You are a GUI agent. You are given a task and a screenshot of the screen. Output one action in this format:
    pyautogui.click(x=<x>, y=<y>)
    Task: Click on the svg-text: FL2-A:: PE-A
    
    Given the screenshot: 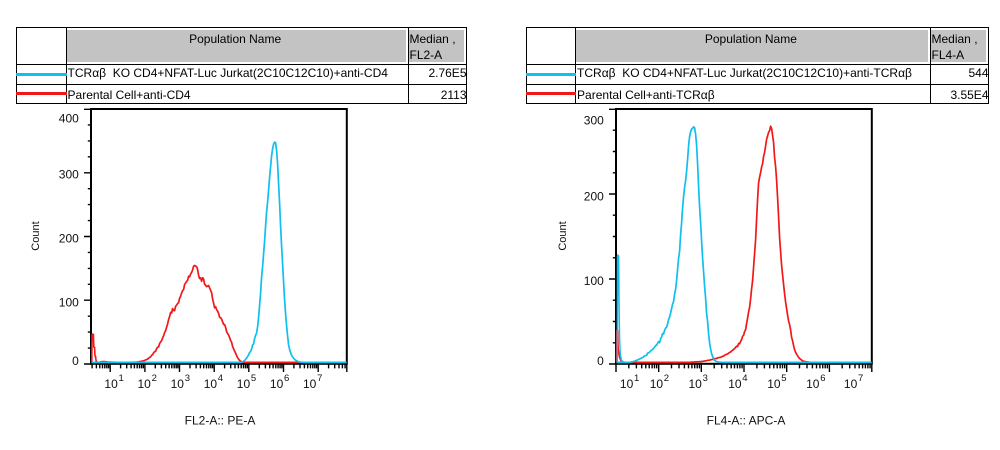 What is the action you would take?
    pyautogui.click(x=220, y=420)
    